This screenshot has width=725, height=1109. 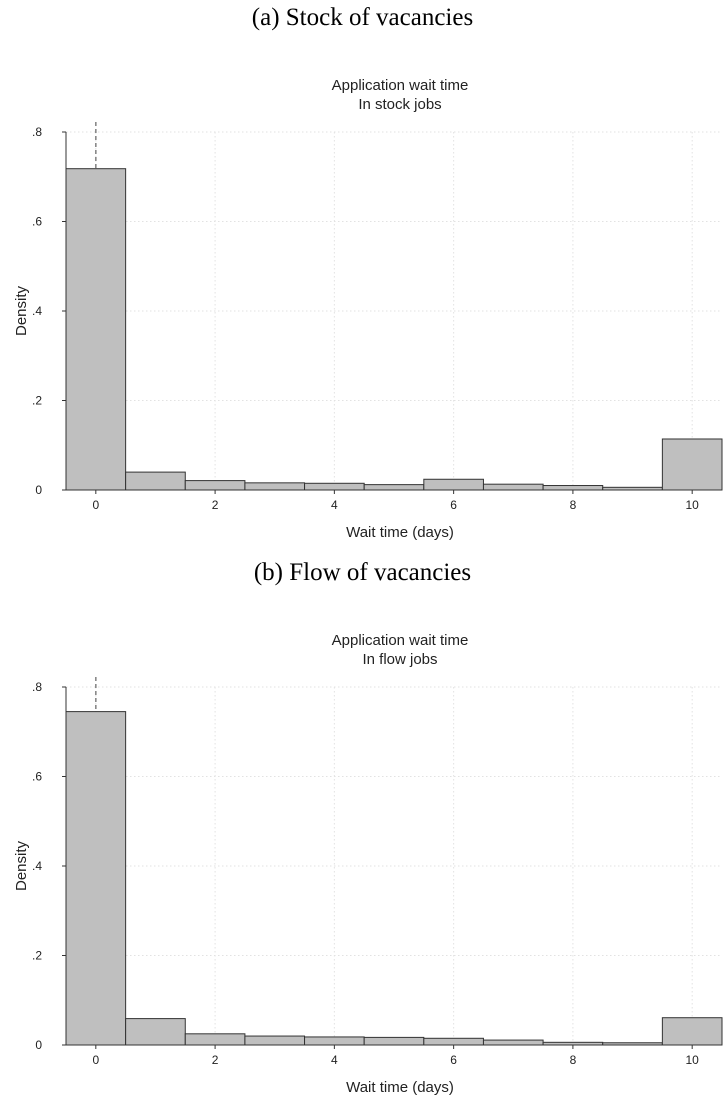 I want to click on chart-title: In stock jobs, so click(x=399, y=104).